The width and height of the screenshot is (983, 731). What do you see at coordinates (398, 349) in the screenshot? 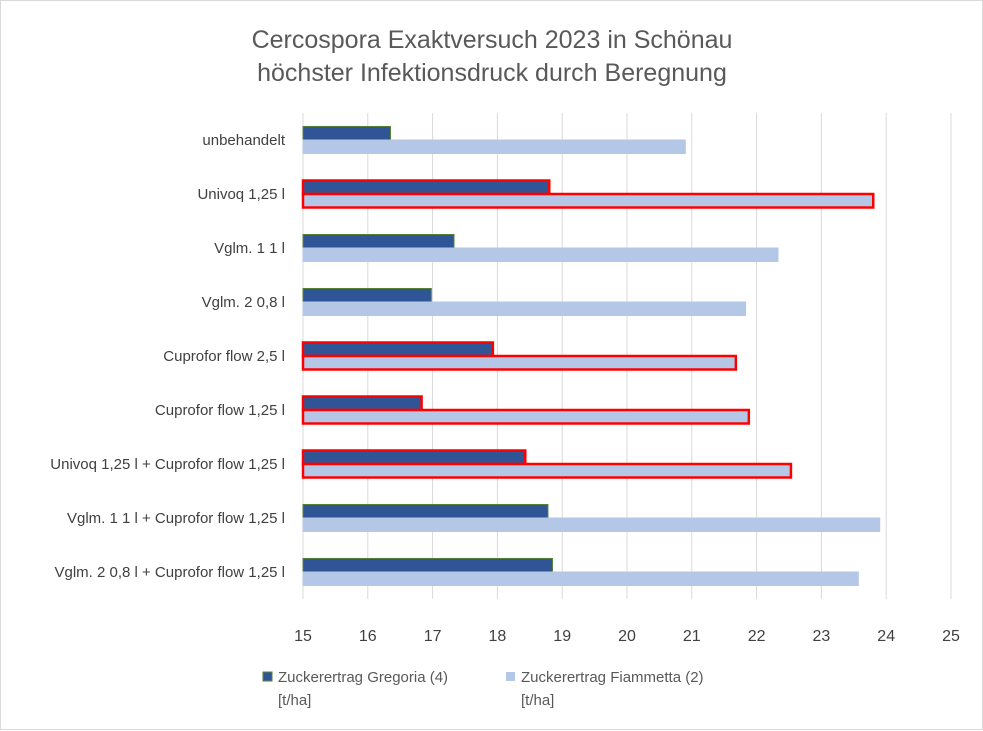
I see `bar-series0-cat4` at bounding box center [398, 349].